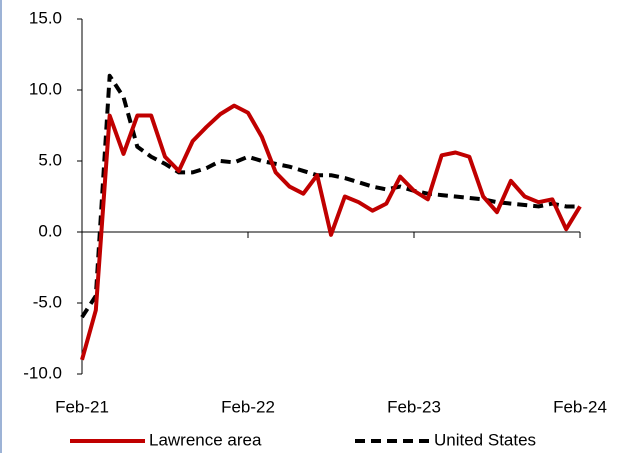 Image resolution: width=617 pixels, height=453 pixels. I want to click on x-tick-label: Feb-24, so click(580, 406).